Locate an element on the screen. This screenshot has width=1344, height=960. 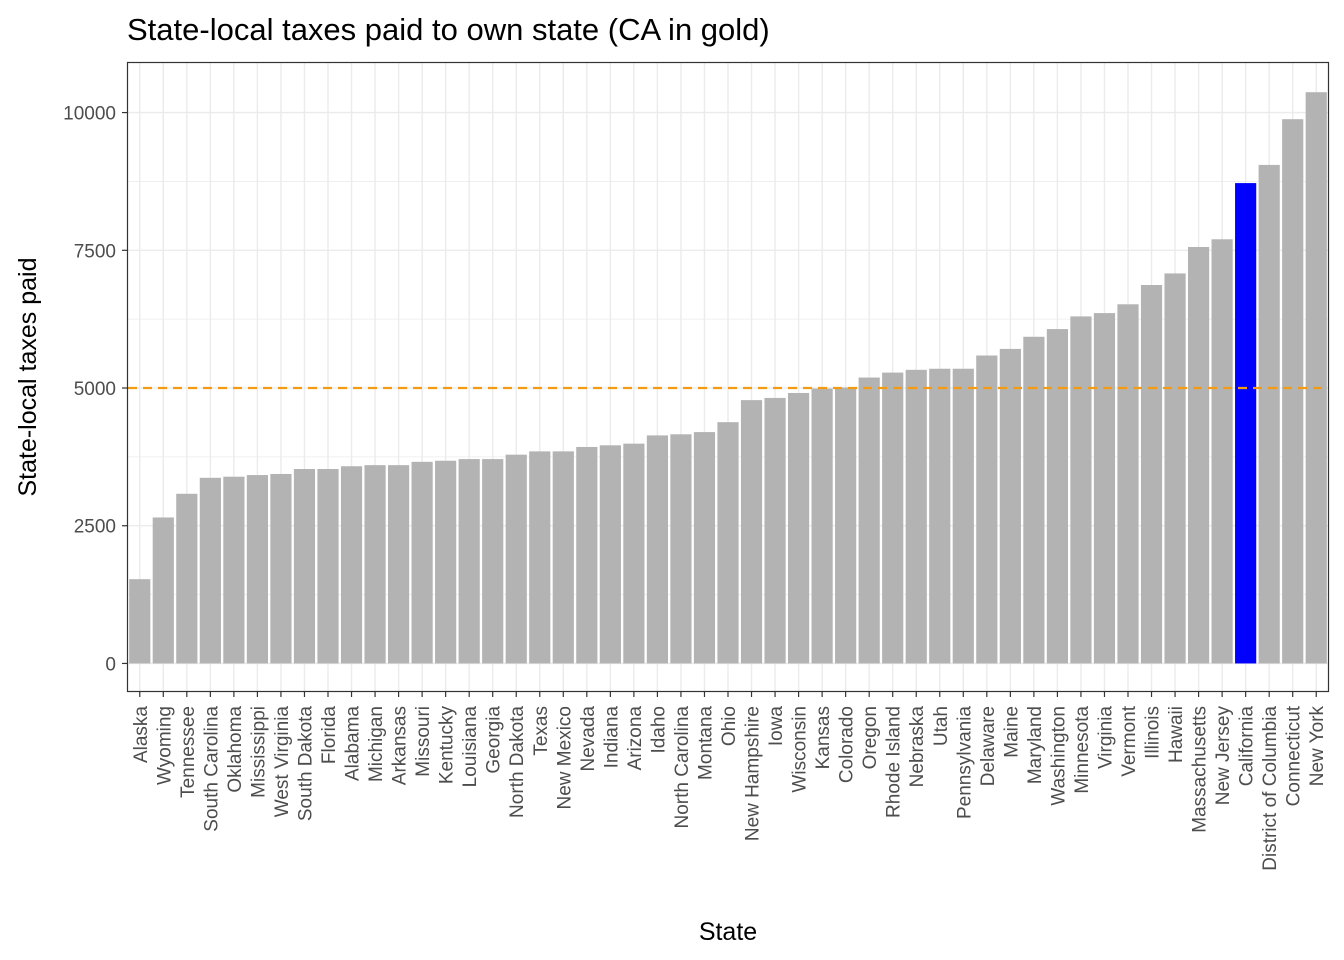
x-tick-label: West Virginia is located at coordinates (282, 762).